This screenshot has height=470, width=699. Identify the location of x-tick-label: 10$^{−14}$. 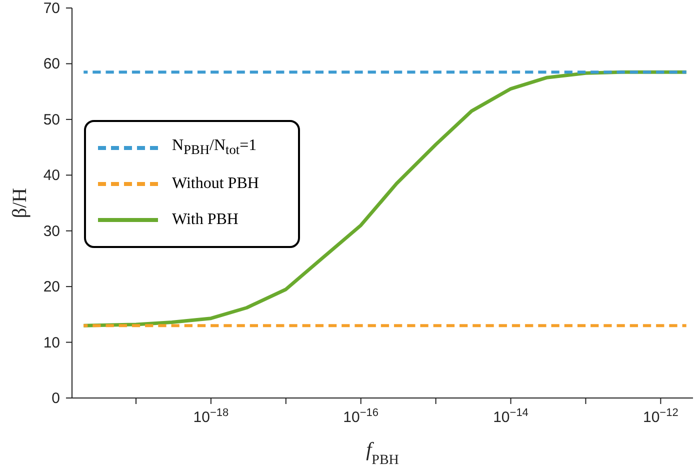
(510, 416).